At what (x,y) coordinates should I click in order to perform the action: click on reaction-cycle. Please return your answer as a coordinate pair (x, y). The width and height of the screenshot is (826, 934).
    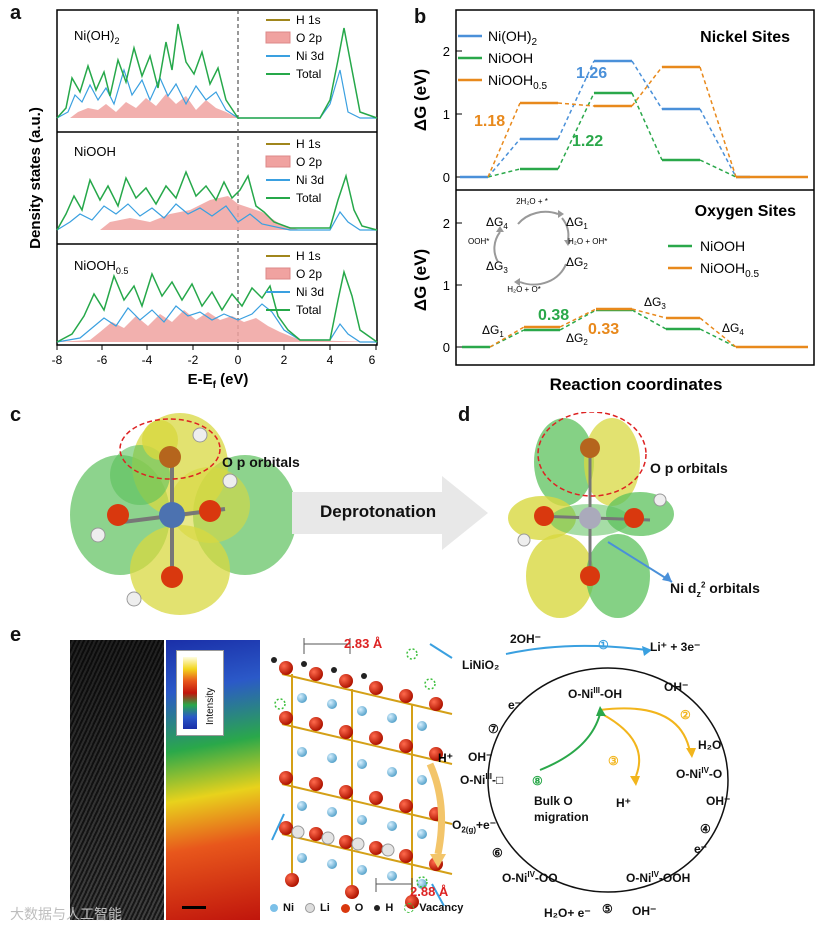
    Looking at the image, I should click on (608, 768).